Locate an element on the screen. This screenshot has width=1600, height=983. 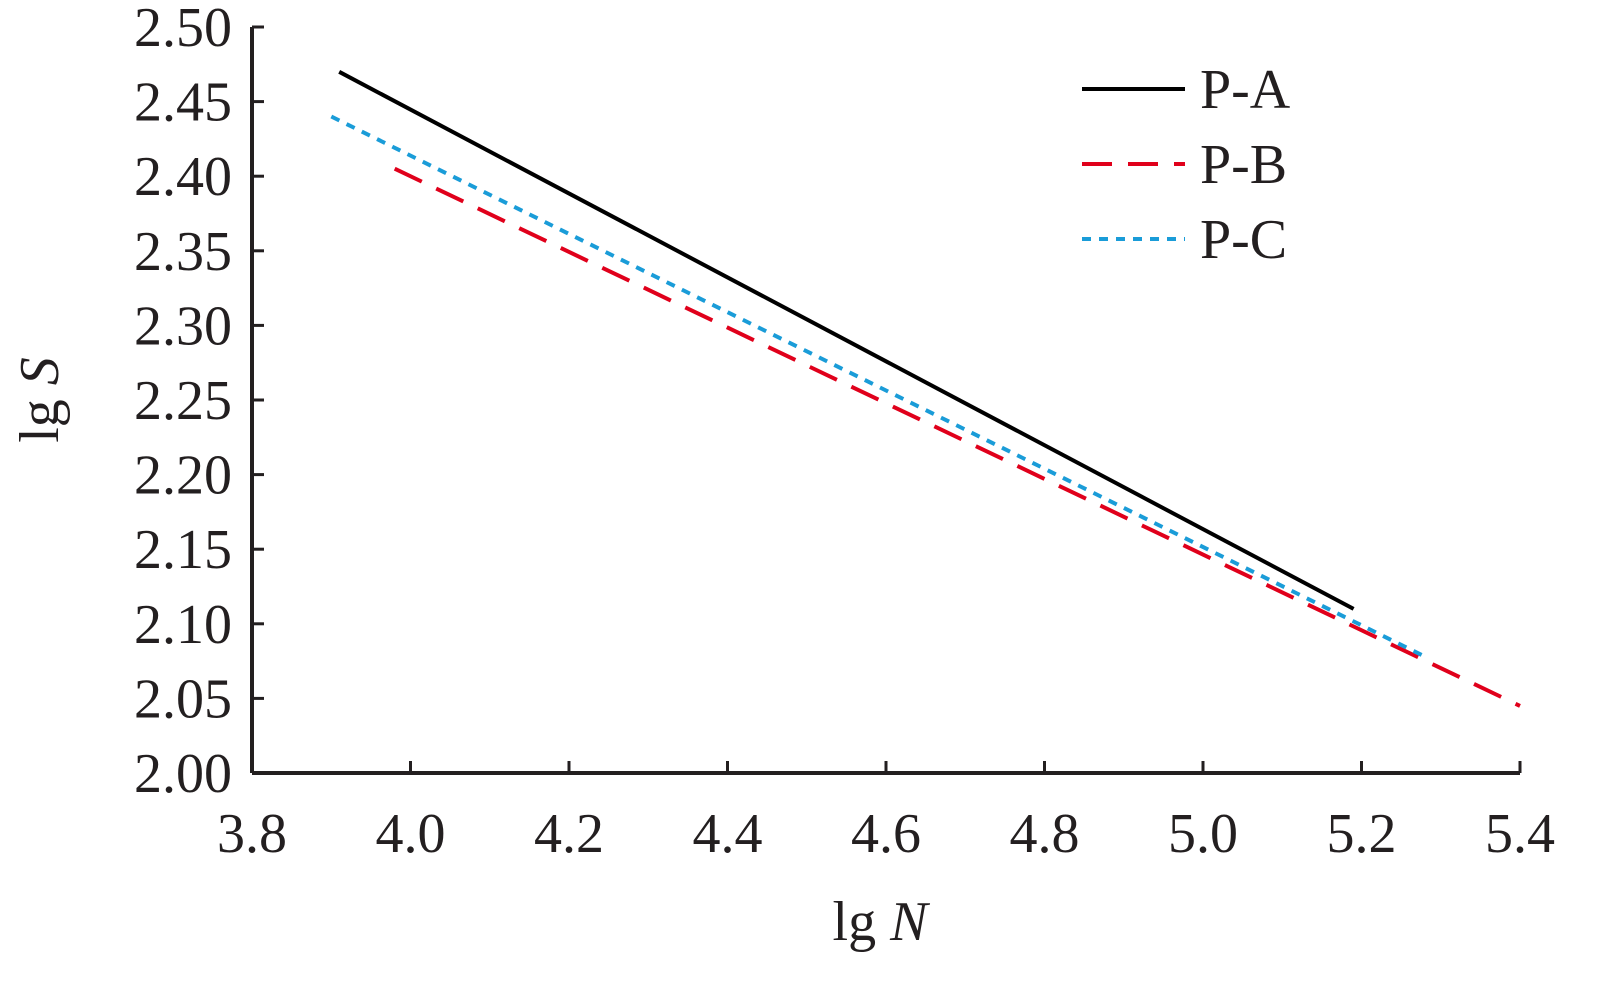
x-tick-label: 5.2 is located at coordinates (1362, 834).